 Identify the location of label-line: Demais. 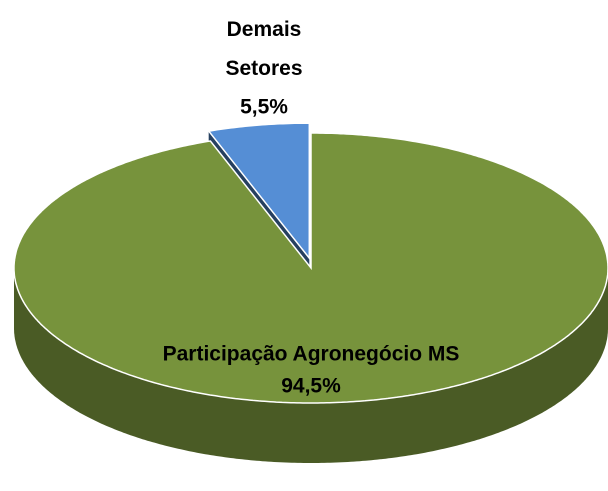
(264, 29).